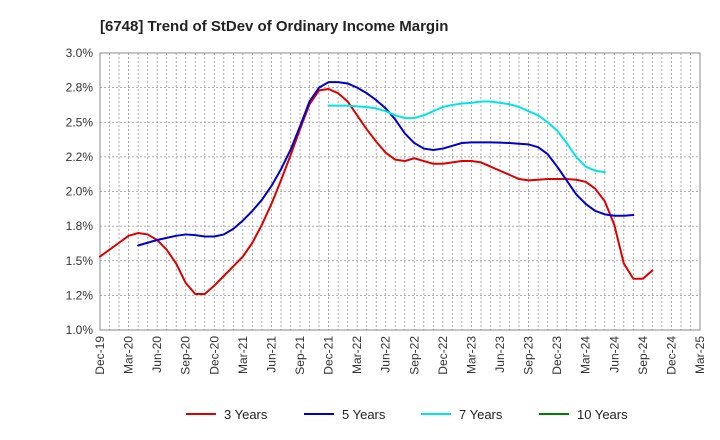 The height and width of the screenshot is (440, 720). Describe the element at coordinates (80, 226) in the screenshot. I see `y-tick-label: 1.8%` at that location.